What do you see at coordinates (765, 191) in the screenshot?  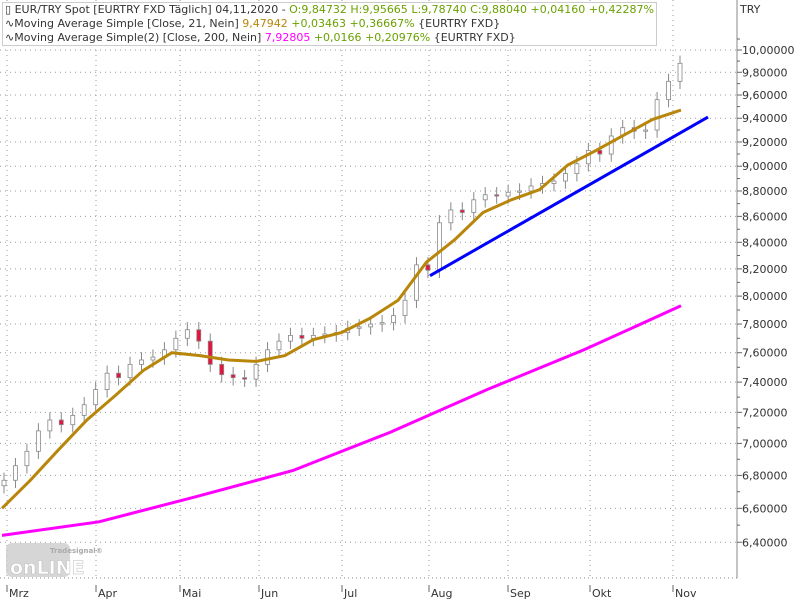 I see `y-tick-label: 8,80000` at bounding box center [765, 191].